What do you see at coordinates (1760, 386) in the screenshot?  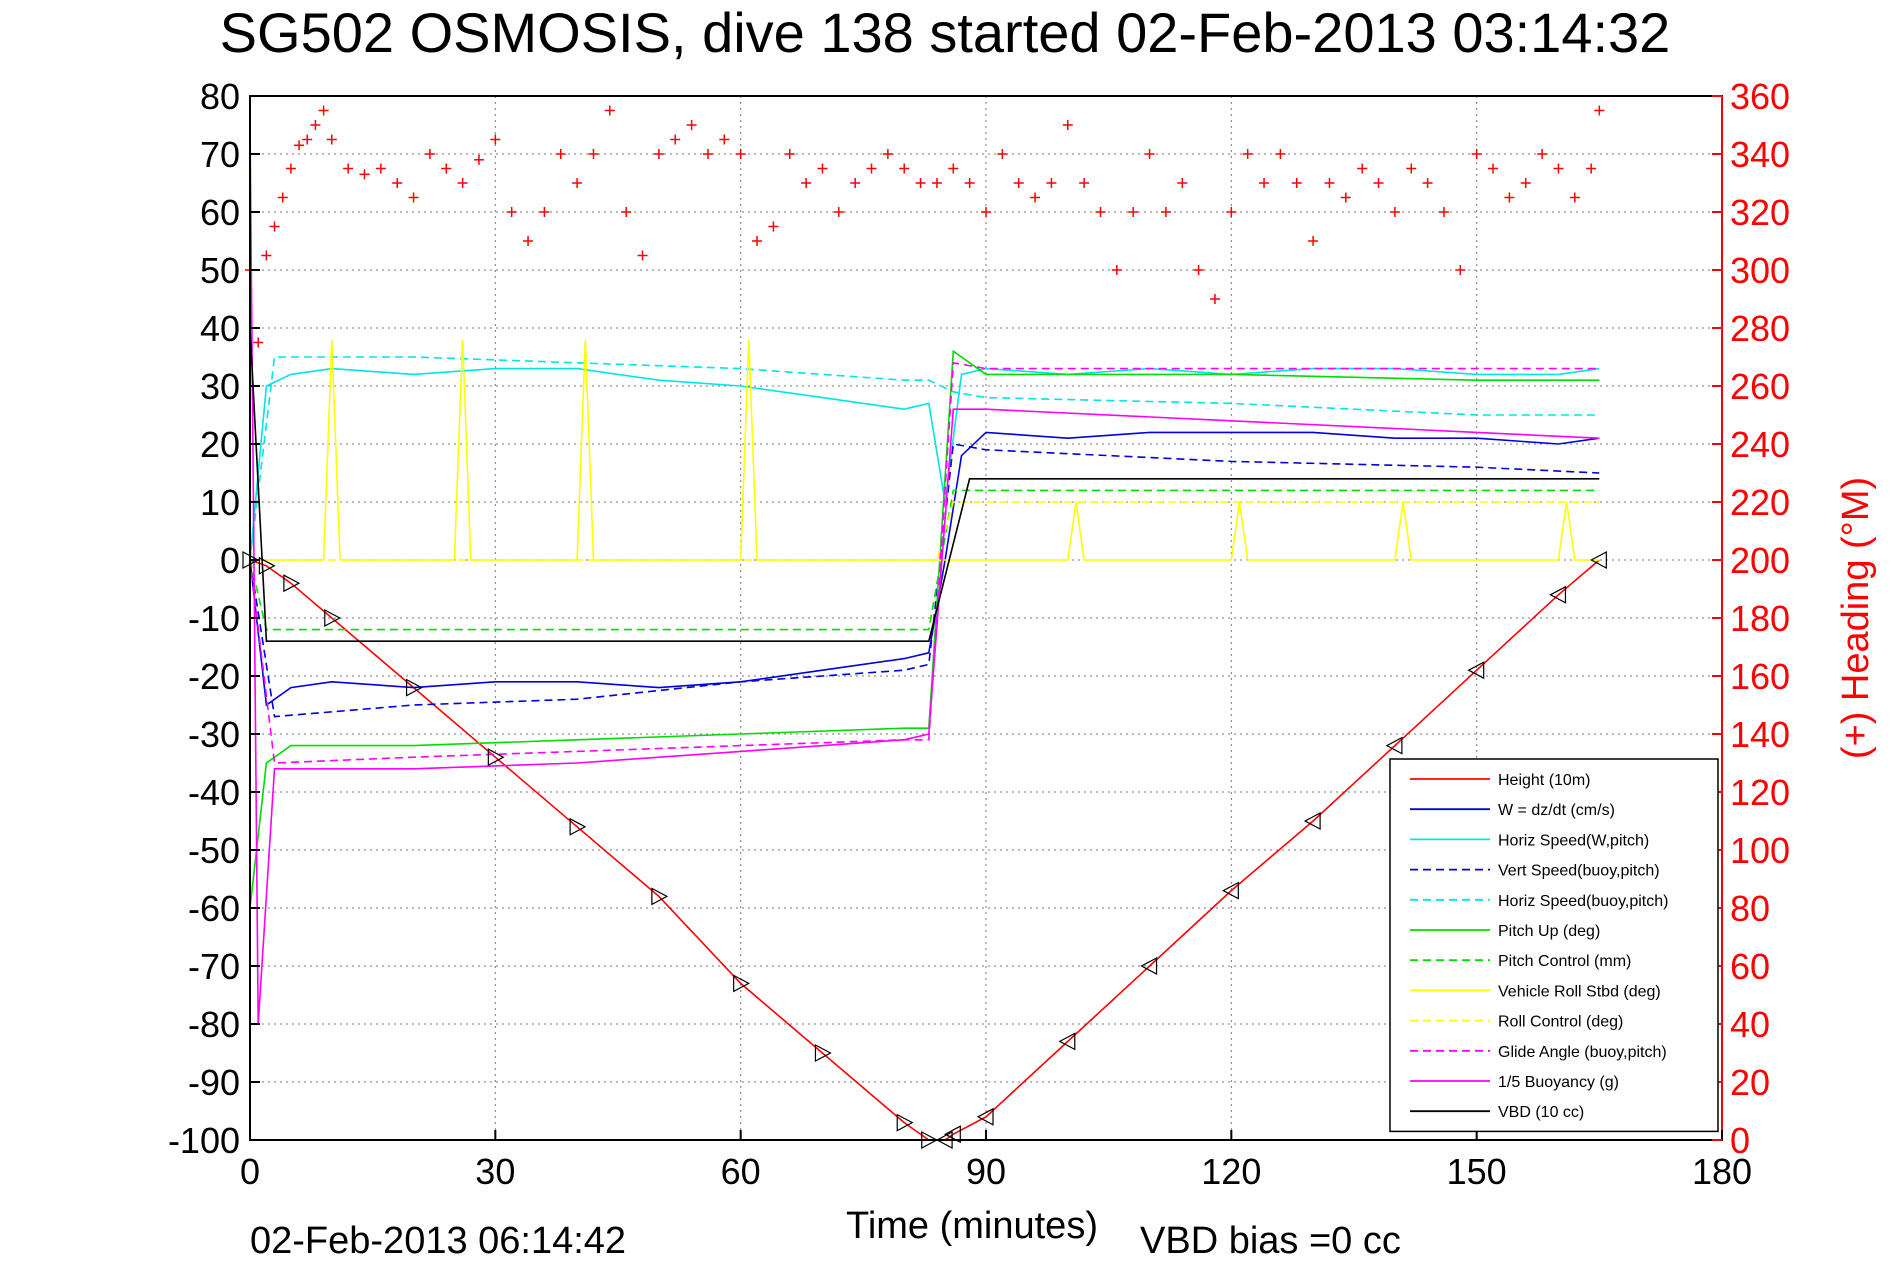 I see `y2-tick-label: 260` at bounding box center [1760, 386].